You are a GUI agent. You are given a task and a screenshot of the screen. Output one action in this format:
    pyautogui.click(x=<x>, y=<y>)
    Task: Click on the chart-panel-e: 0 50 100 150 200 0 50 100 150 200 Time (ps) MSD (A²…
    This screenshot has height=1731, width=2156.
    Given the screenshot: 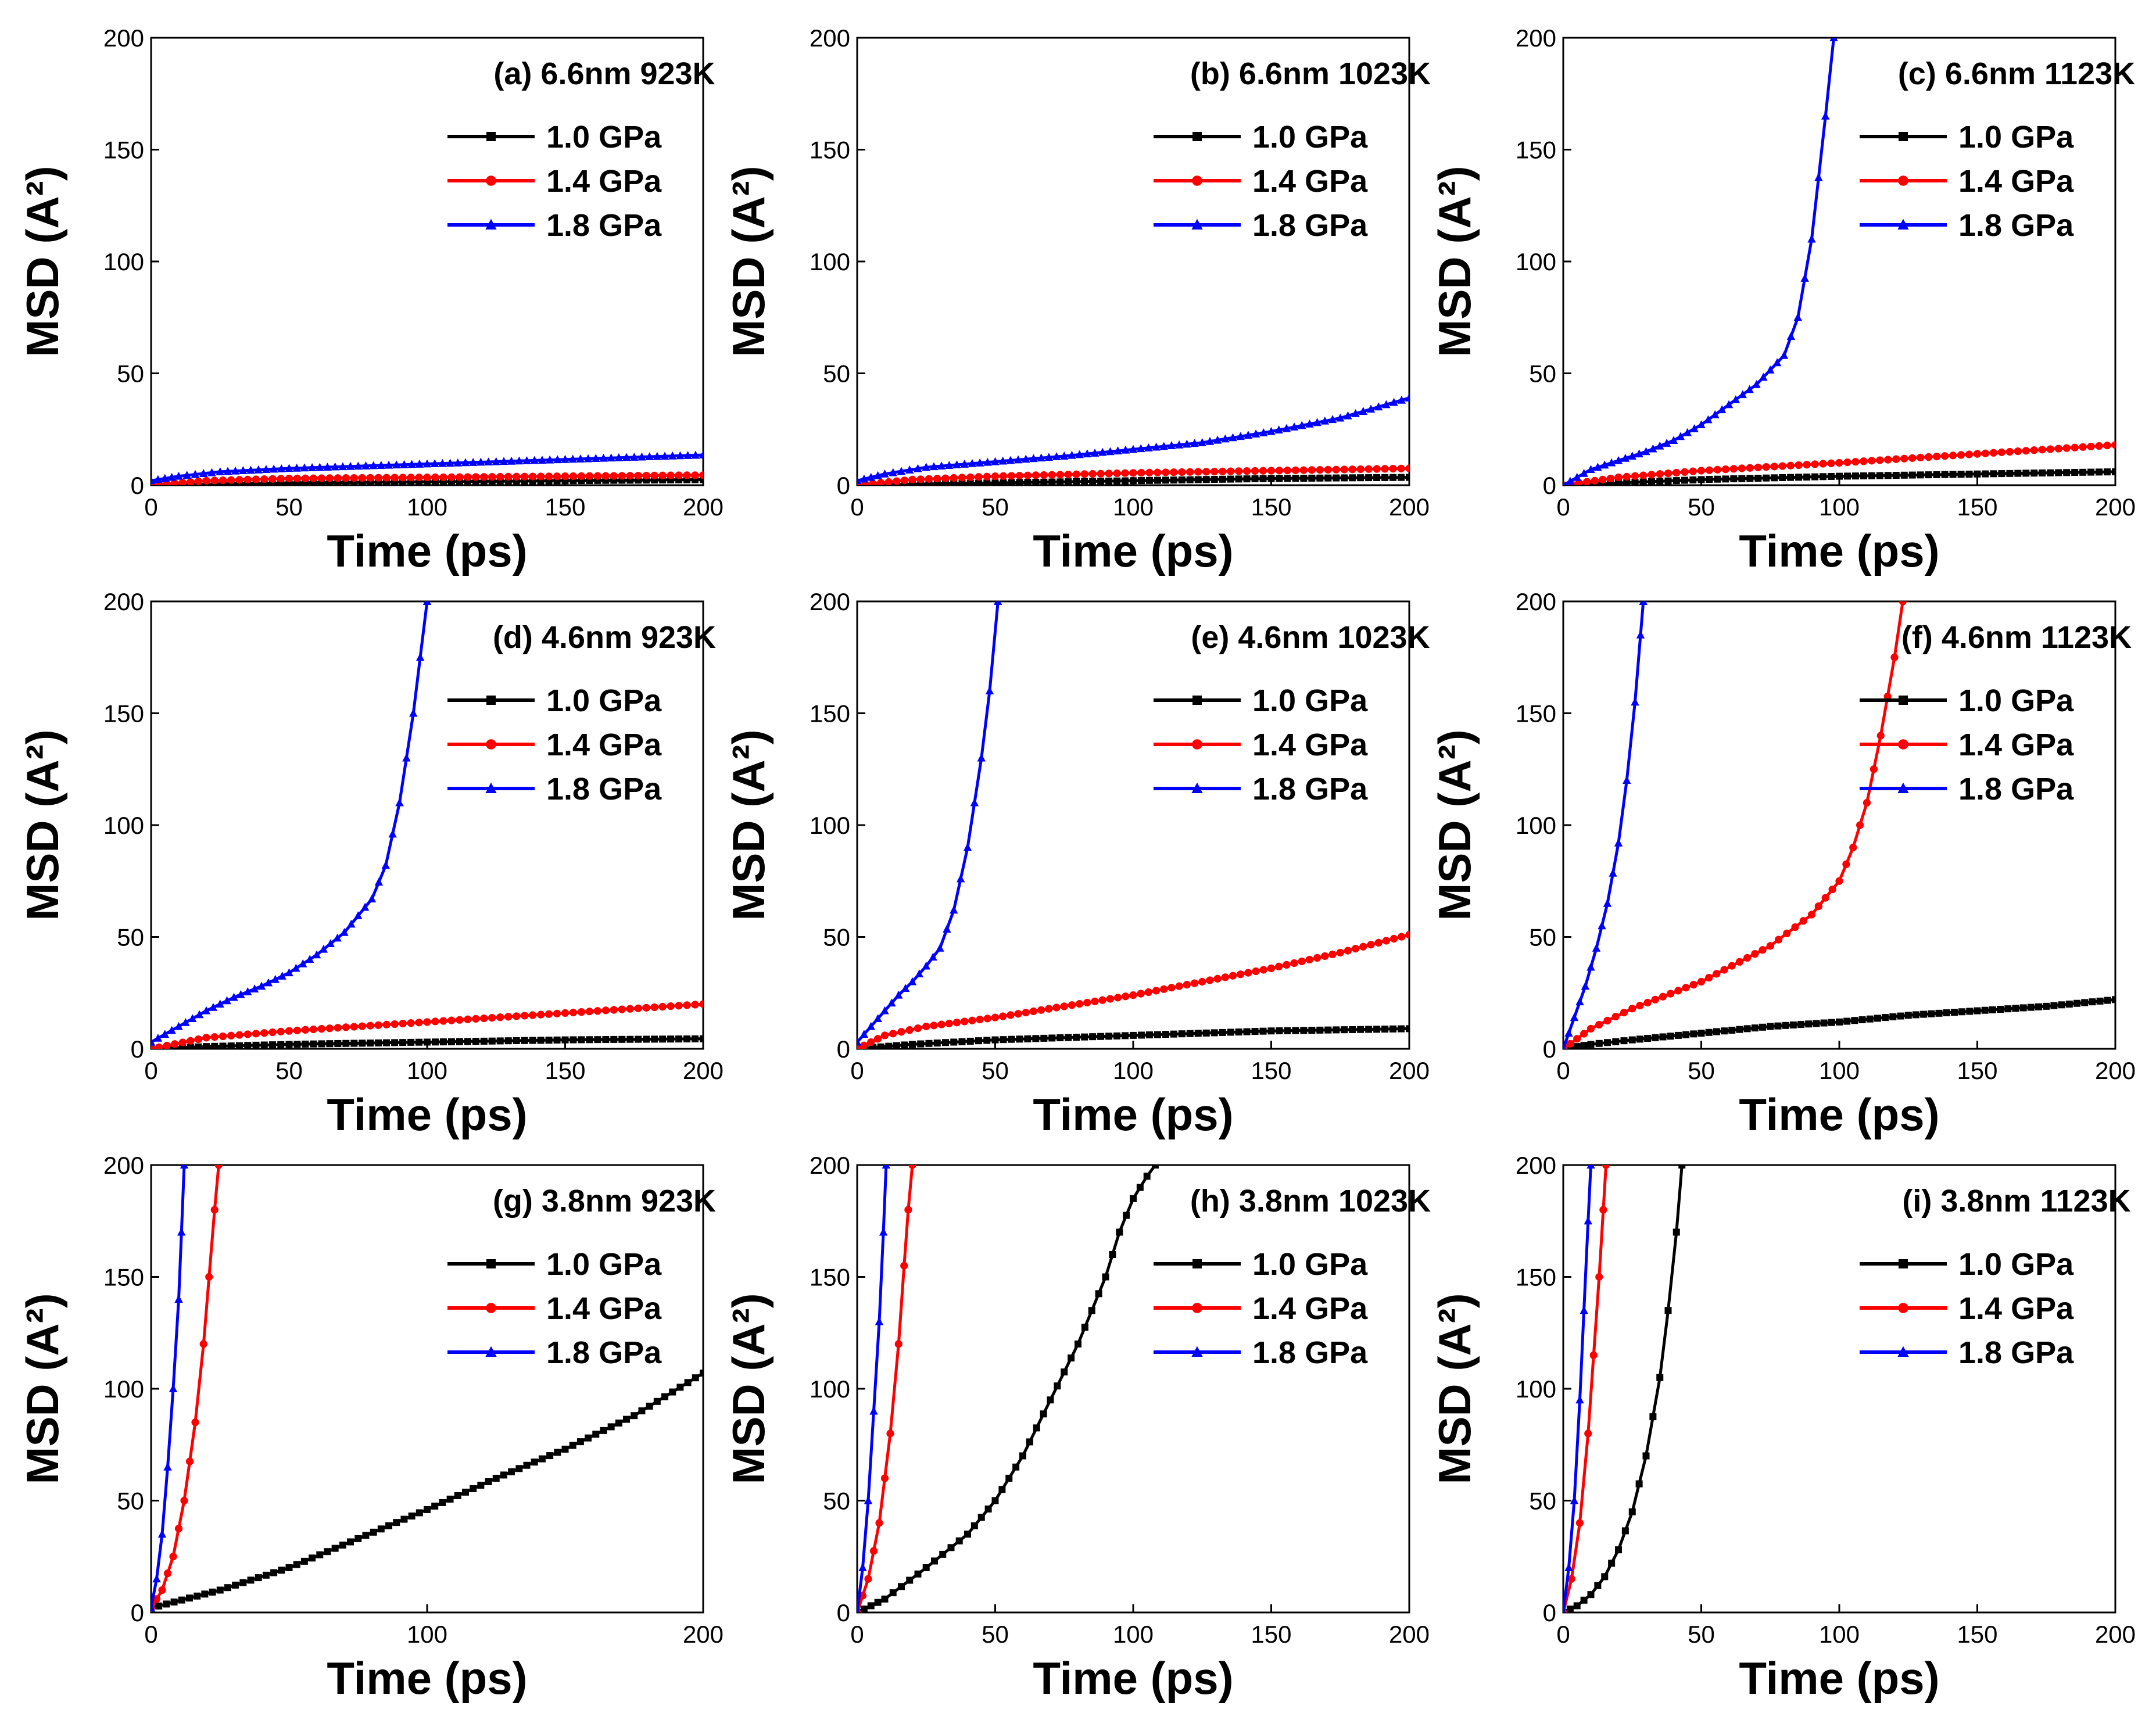 What is the action you would take?
    pyautogui.click(x=1076, y=864)
    